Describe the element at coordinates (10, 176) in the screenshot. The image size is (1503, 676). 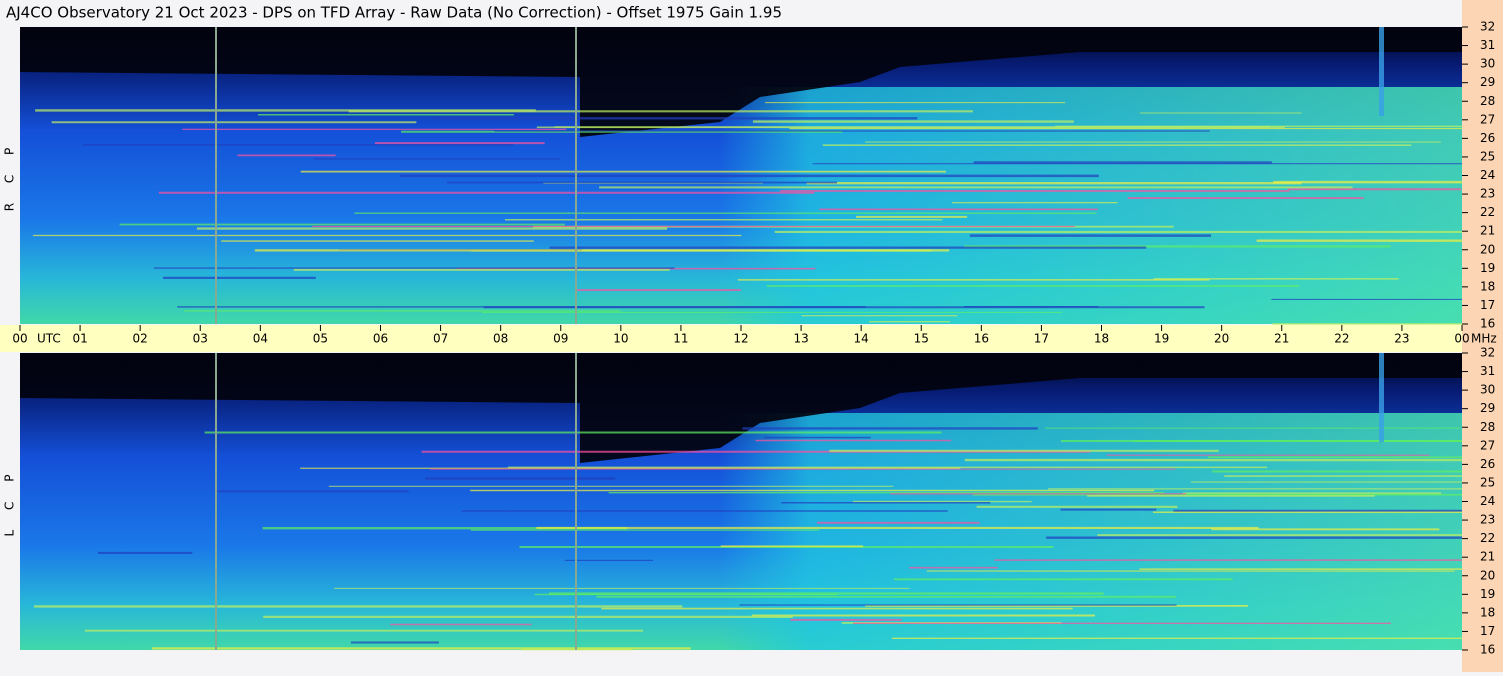
I see `polarization-label: R C P` at that location.